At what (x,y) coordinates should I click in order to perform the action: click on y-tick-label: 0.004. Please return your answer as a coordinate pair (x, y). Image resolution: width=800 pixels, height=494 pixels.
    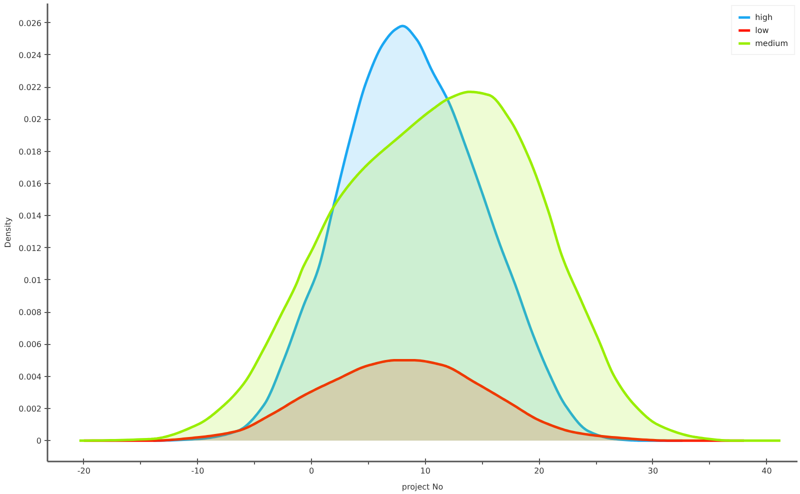
    Looking at the image, I should click on (30, 377).